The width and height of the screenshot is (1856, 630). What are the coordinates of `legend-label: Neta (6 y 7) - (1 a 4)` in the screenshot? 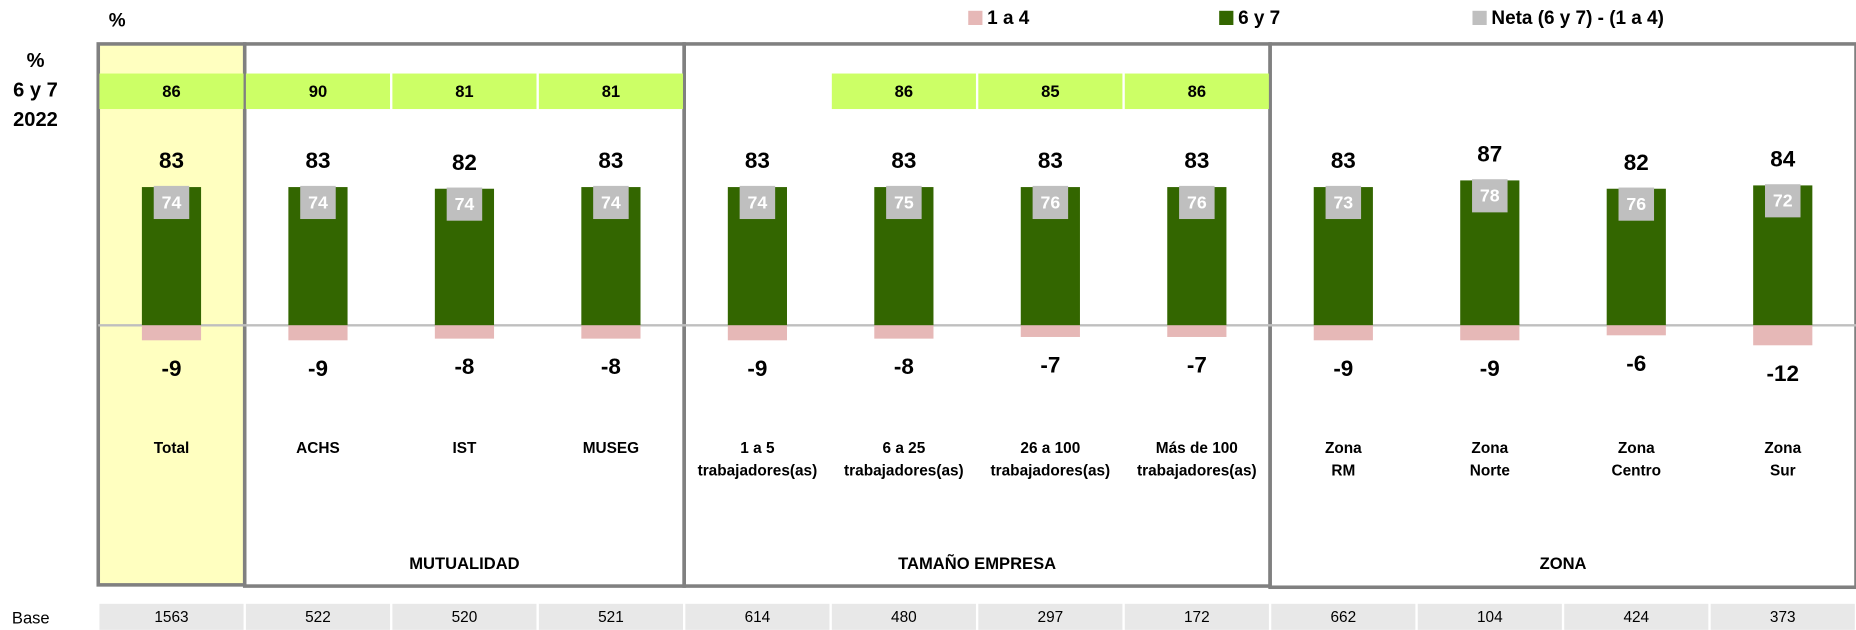 It's located at (1577, 18).